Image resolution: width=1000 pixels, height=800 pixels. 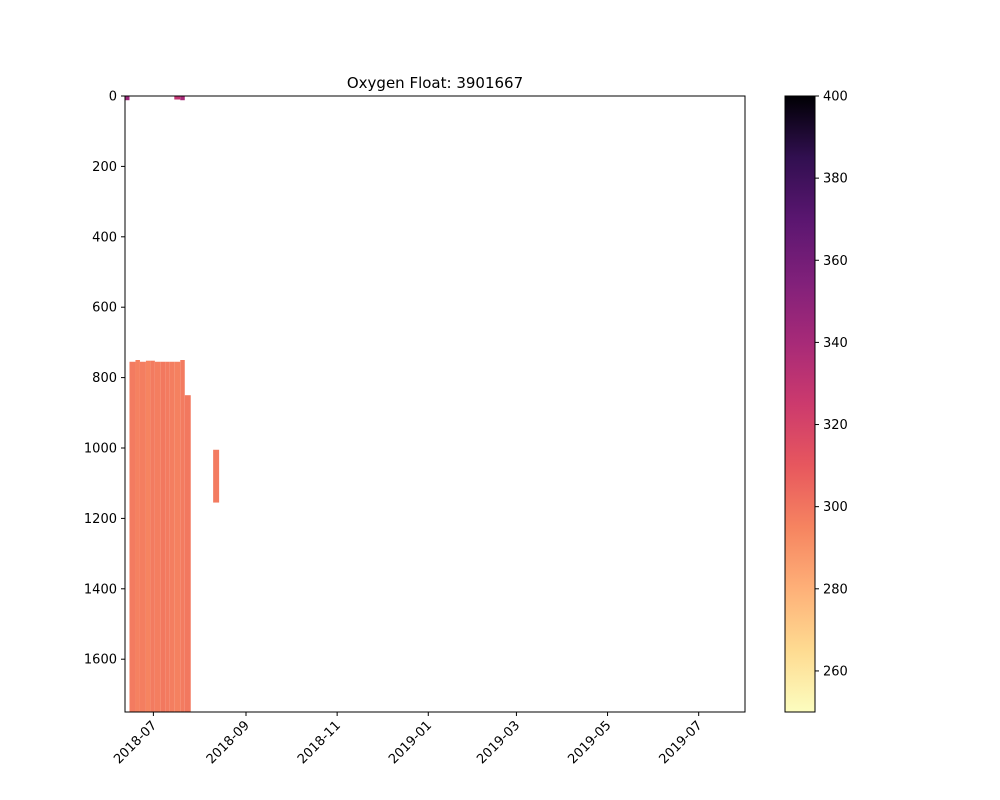 I want to click on y-tick-label-7: 1400, so click(x=100, y=589).